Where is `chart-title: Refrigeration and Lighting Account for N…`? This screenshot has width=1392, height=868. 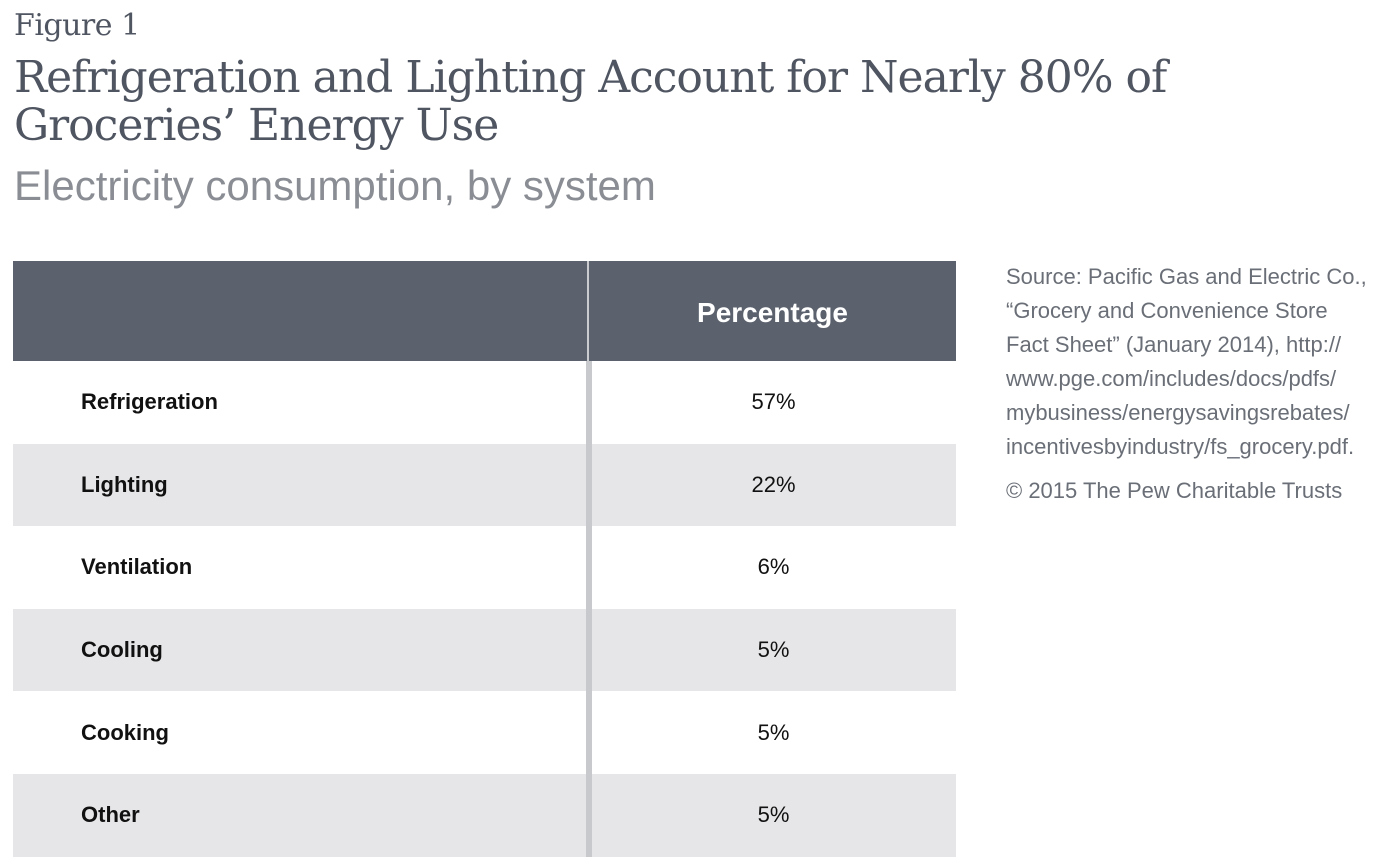 chart-title: Refrigeration and Lighting Account for N… is located at coordinates (590, 101).